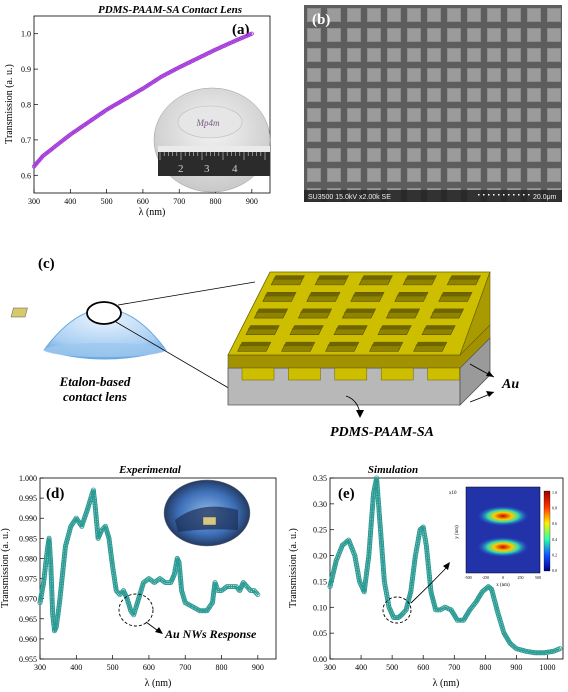 This screenshot has width=568, height=692. Describe the element at coordinates (9, 104) in the screenshot. I see `panel-a-ylabel: Transmission (a. u.)` at that location.